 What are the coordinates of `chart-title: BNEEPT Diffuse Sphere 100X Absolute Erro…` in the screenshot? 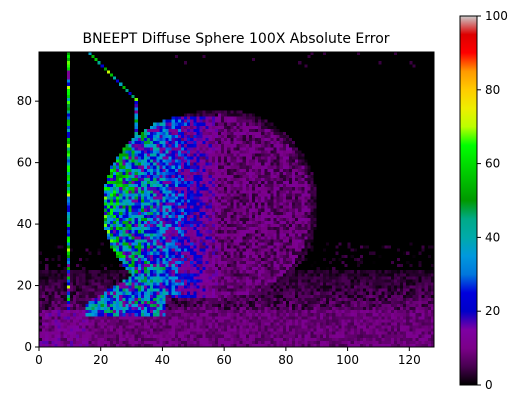 It's located at (235, 39).